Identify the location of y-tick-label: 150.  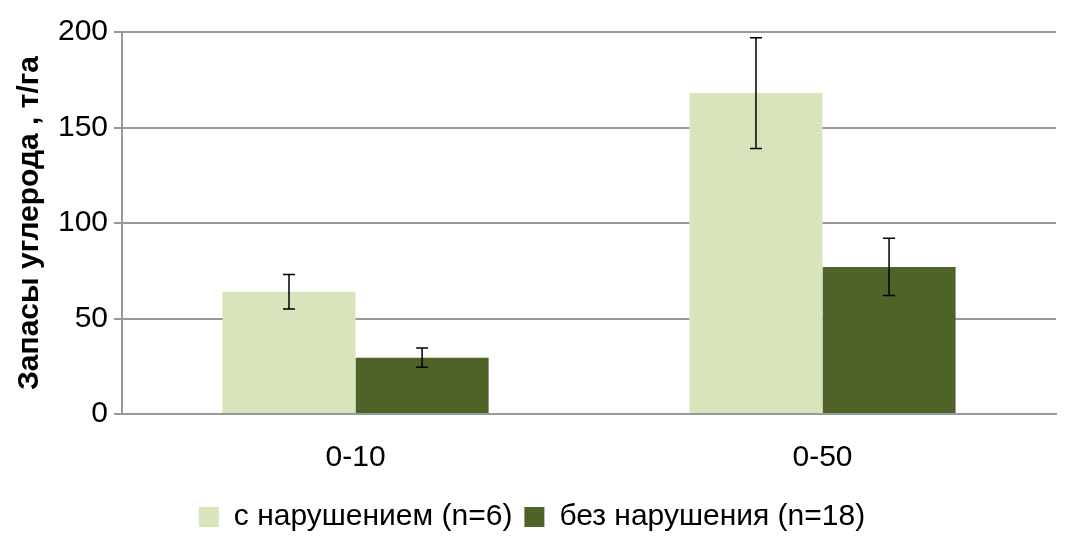
(83, 125).